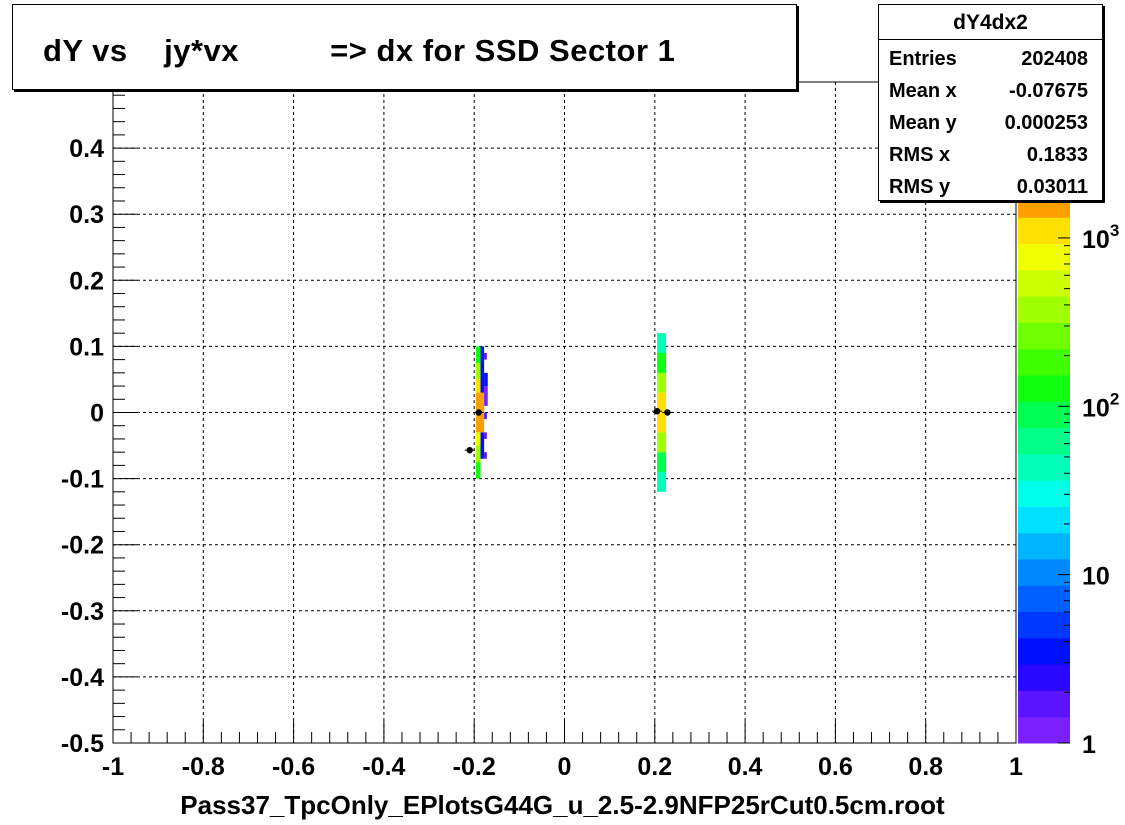 The image size is (1125, 825). What do you see at coordinates (1054, 59) in the screenshot?
I see `stats-value: 202408` at bounding box center [1054, 59].